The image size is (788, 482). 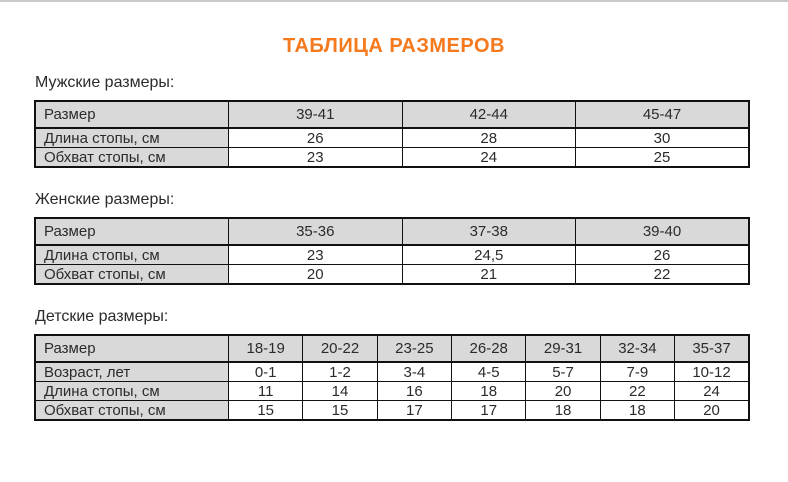 What do you see at coordinates (637, 371) in the screenshot?
I see `value-cell: 7-9` at bounding box center [637, 371].